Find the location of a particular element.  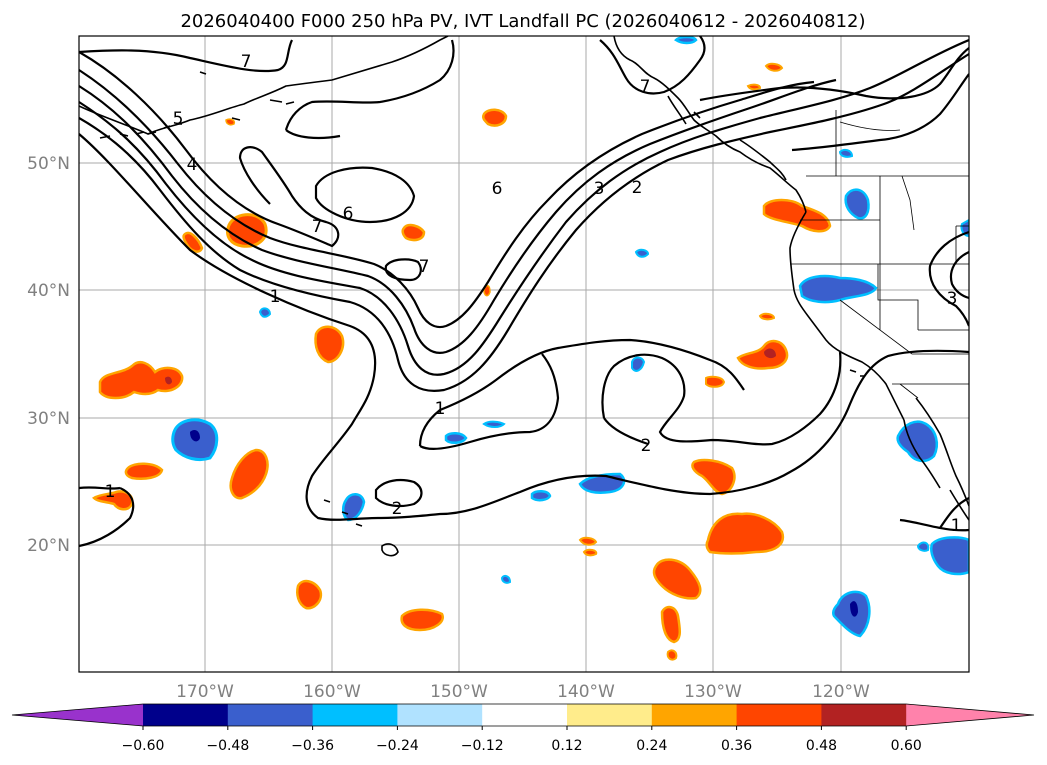

political-borders is located at coordinates (879, 254).